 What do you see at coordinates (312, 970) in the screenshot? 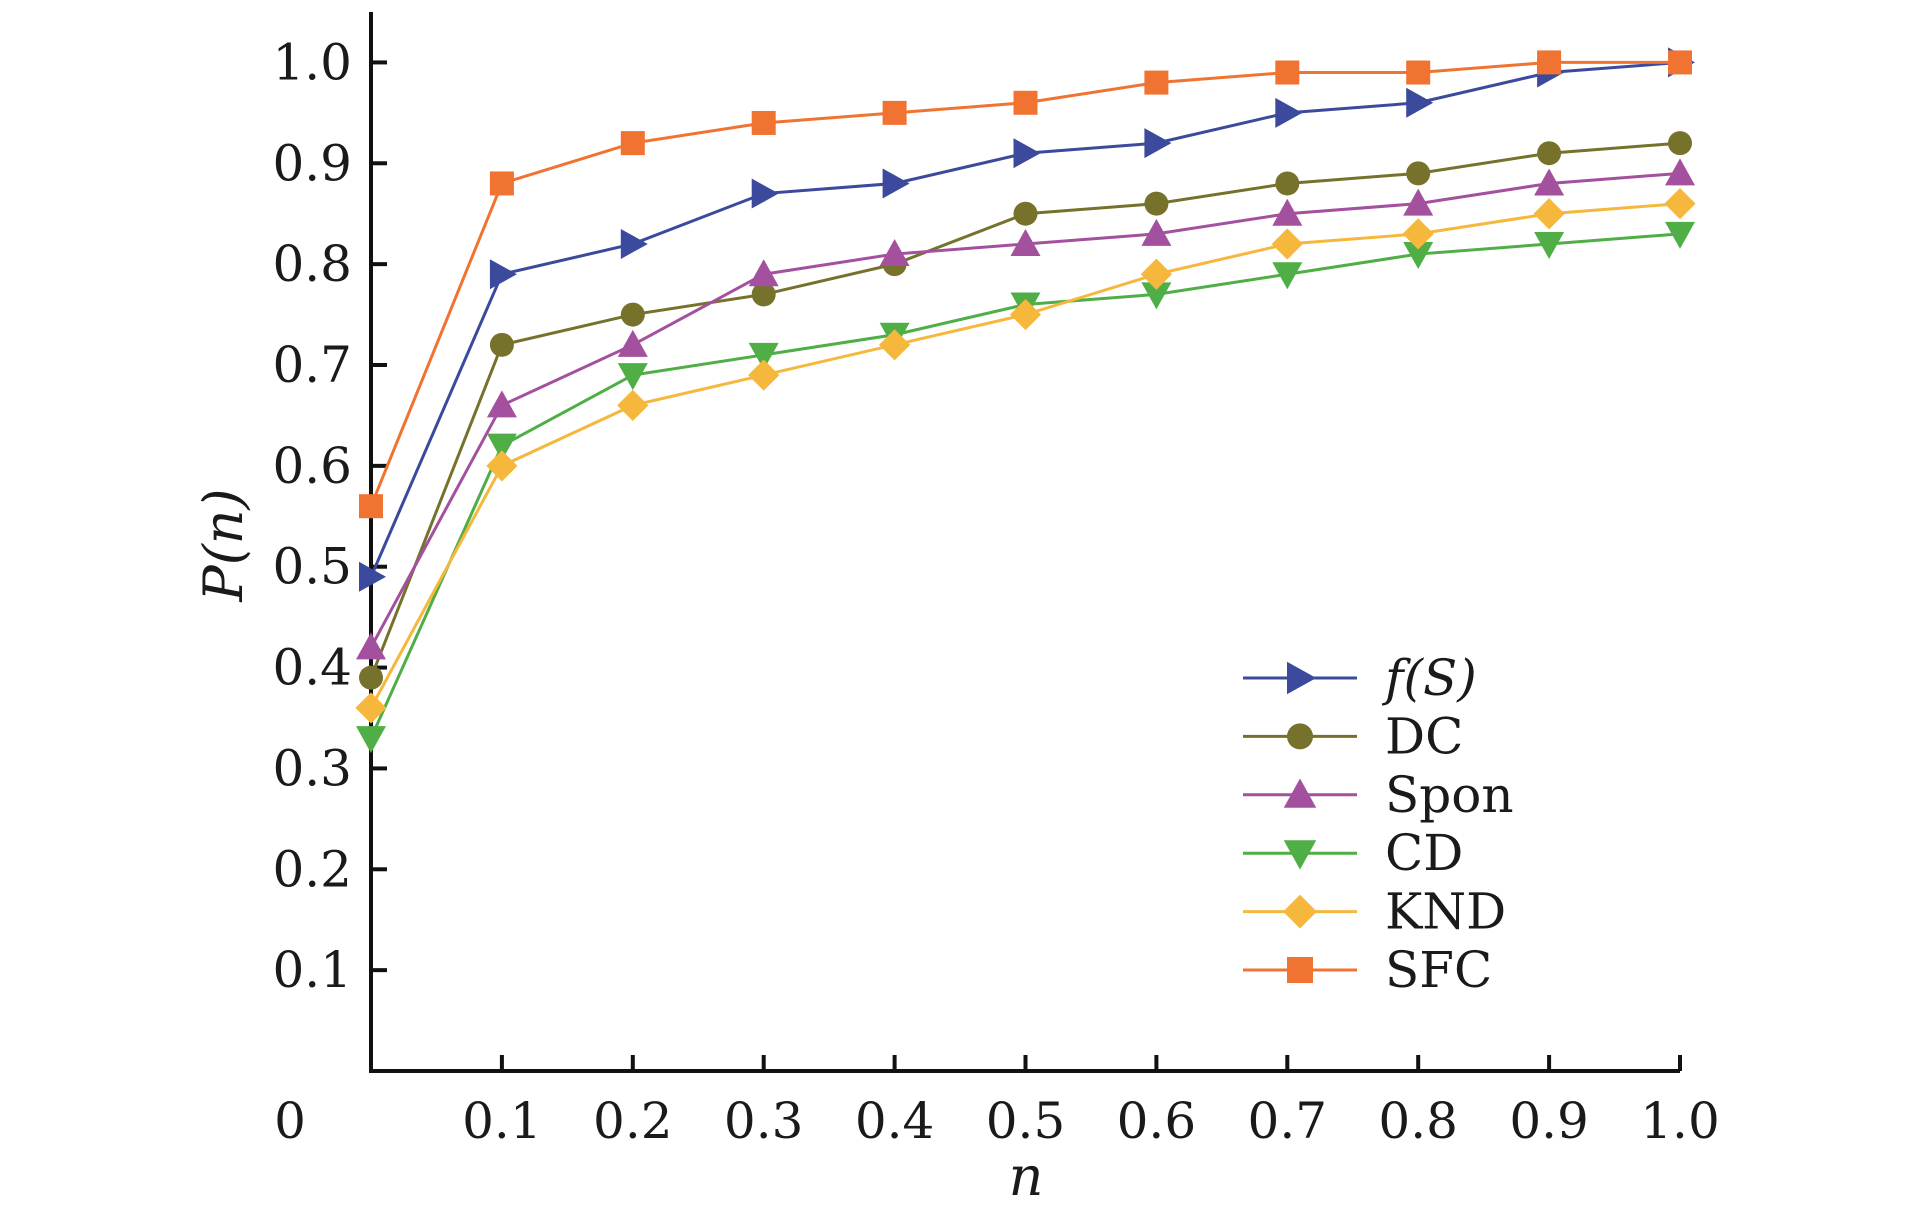
I see `y-tick-label: 0.1` at bounding box center [312, 970].